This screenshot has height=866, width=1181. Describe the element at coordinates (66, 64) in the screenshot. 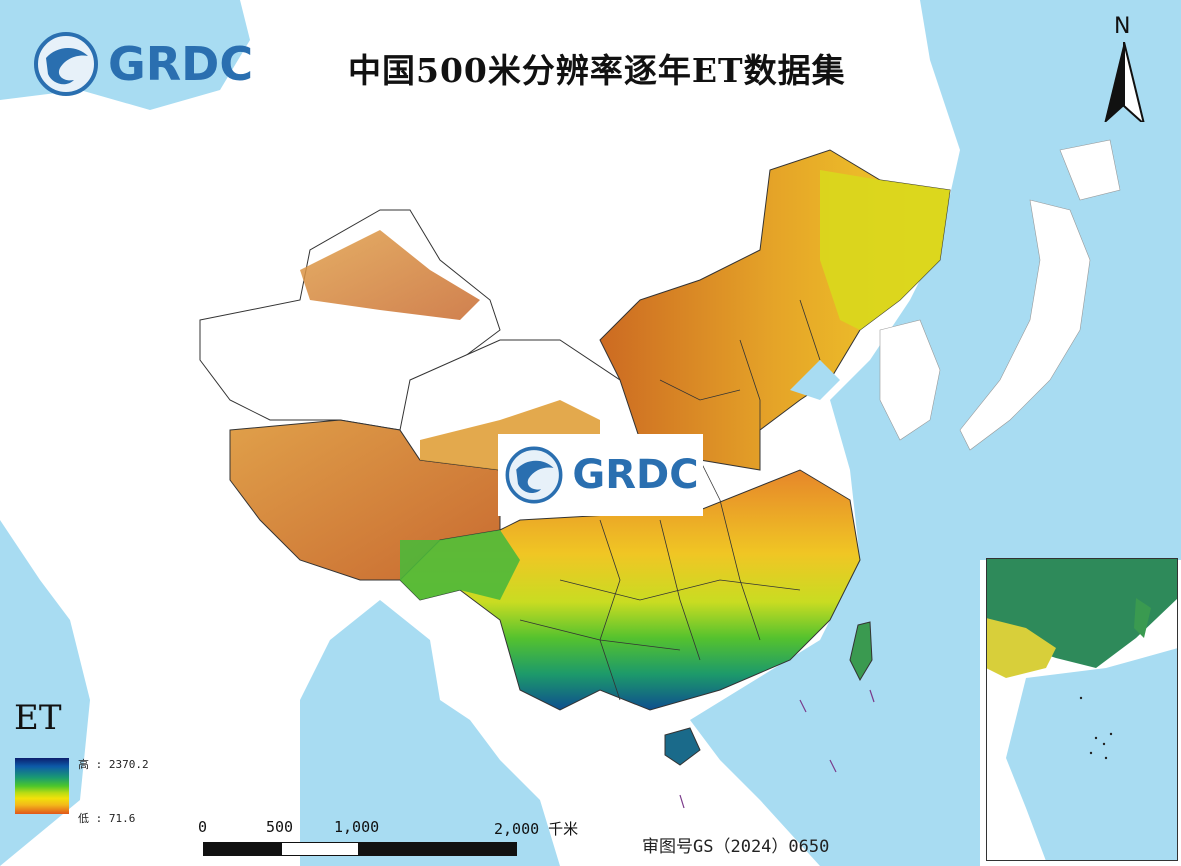

I see `globe-icon` at that location.